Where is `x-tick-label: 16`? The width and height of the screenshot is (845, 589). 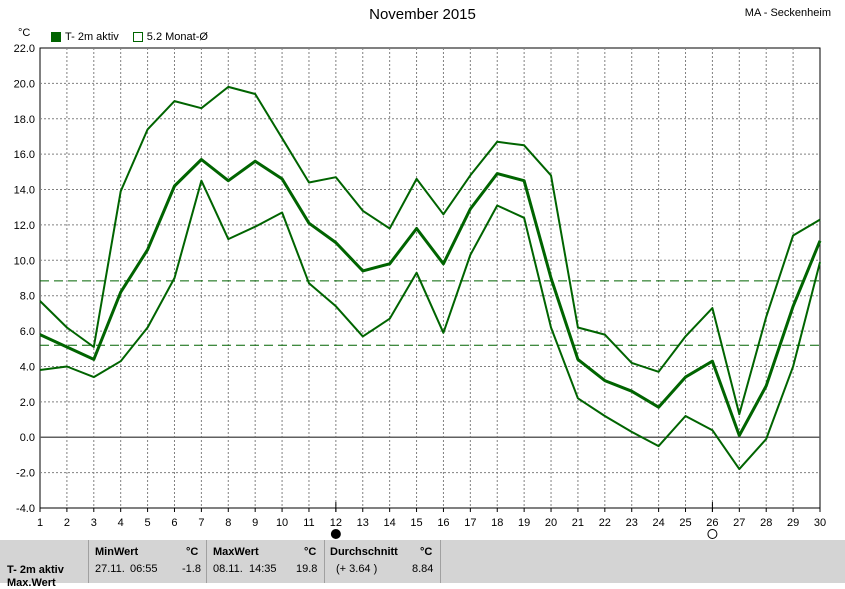 x-tick-label: 16 is located at coordinates (443, 523).